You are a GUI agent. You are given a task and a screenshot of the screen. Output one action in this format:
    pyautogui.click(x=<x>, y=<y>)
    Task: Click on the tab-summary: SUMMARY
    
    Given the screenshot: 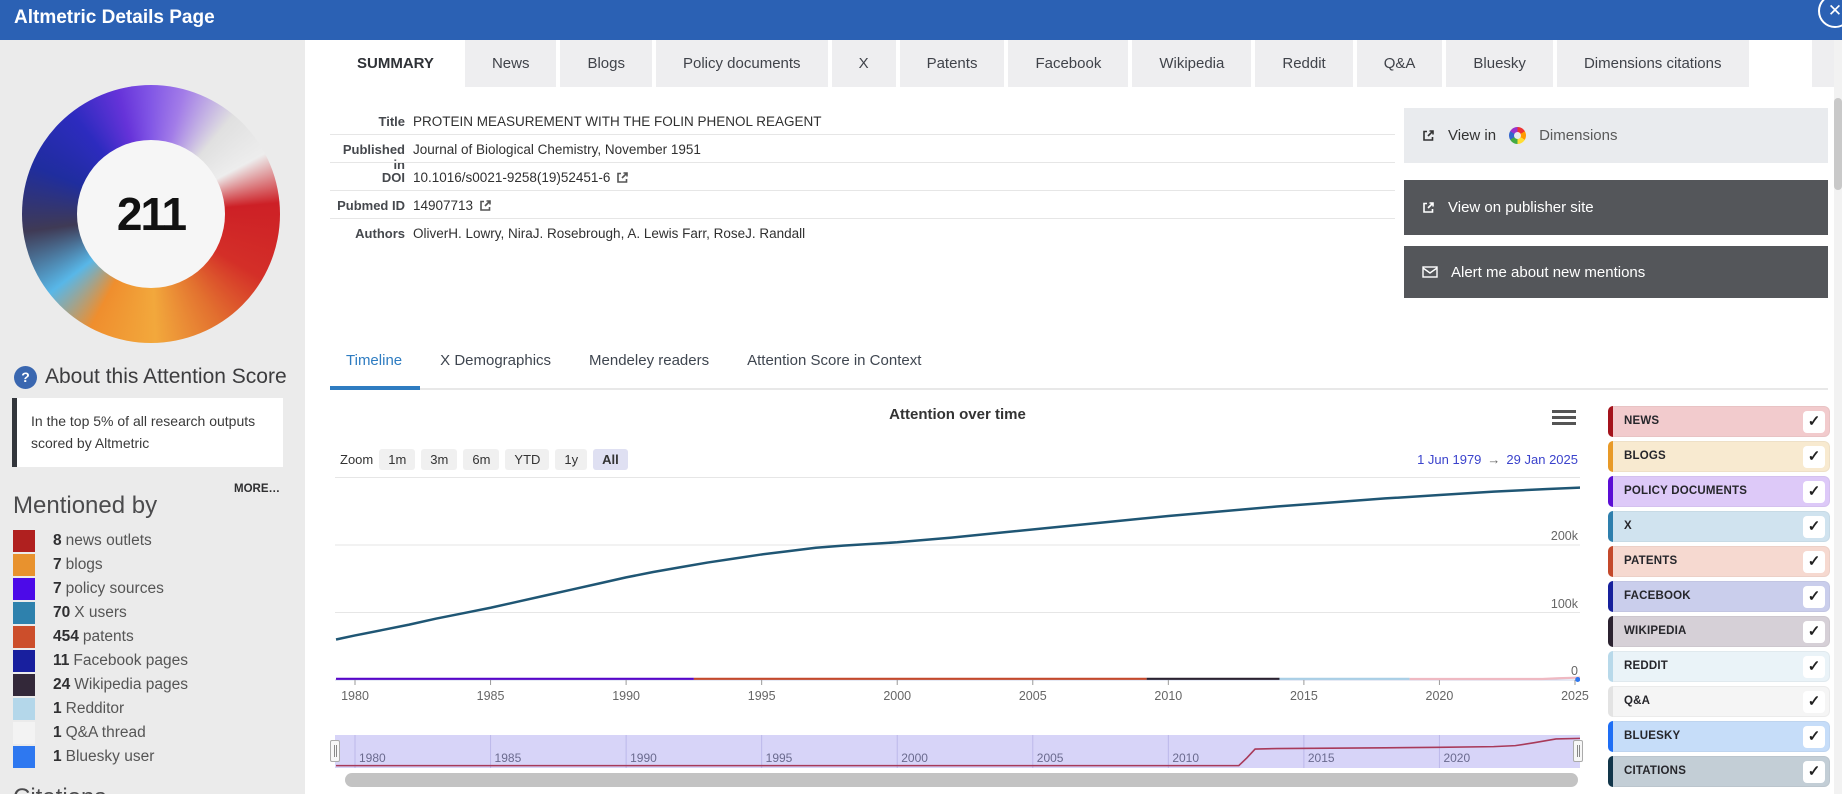 What is the action you would take?
    pyautogui.click(x=395, y=63)
    